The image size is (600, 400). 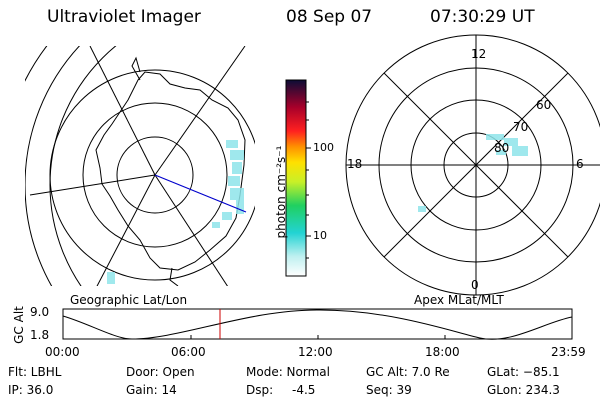 What do you see at coordinates (62, 352) in the screenshot?
I see `time-tick-0000: 00:00` at bounding box center [62, 352].